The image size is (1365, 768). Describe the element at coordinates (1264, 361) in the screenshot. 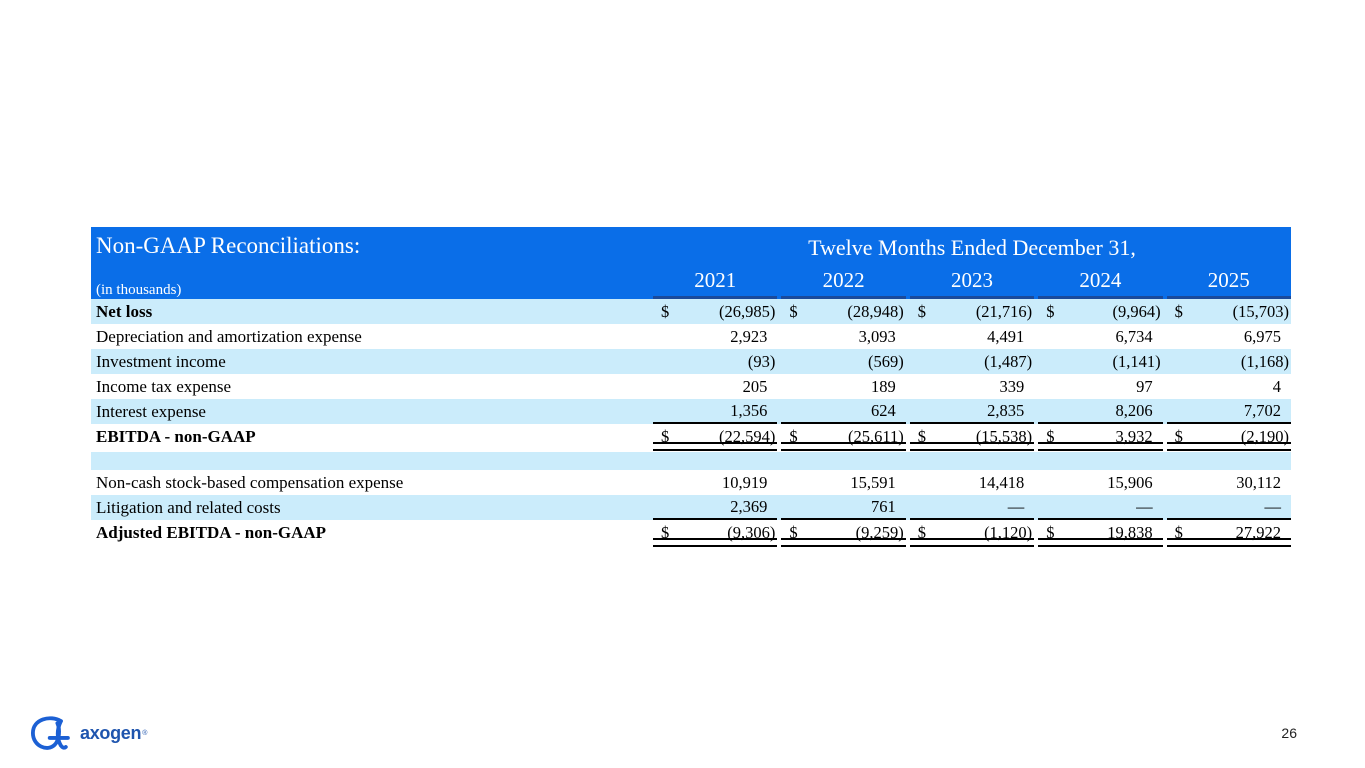

I see `cell-value: (1,168)` at that location.